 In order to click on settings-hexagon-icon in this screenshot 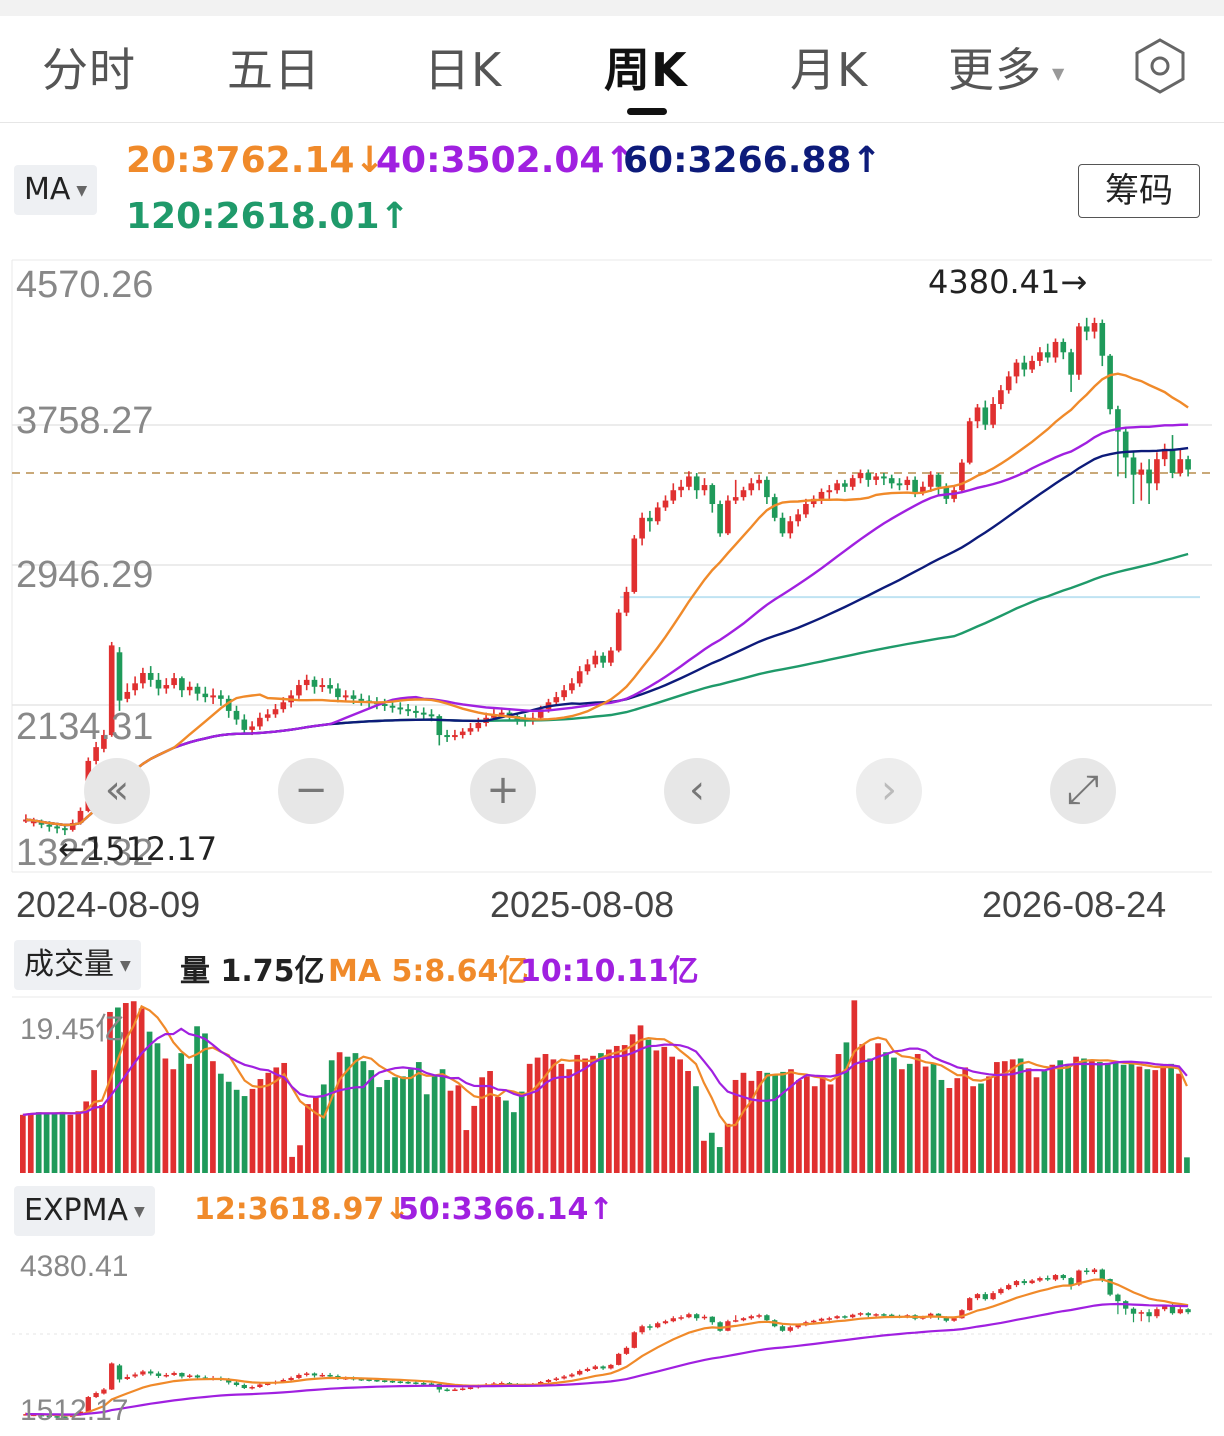, I will do `click(1160, 66)`.